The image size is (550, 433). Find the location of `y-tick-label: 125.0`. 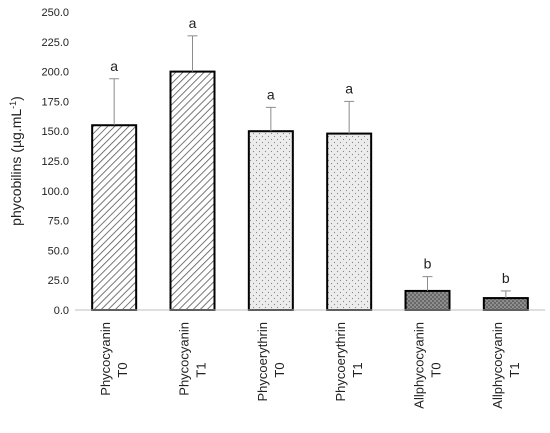

y-tick-label: 125.0 is located at coordinates (55, 162).